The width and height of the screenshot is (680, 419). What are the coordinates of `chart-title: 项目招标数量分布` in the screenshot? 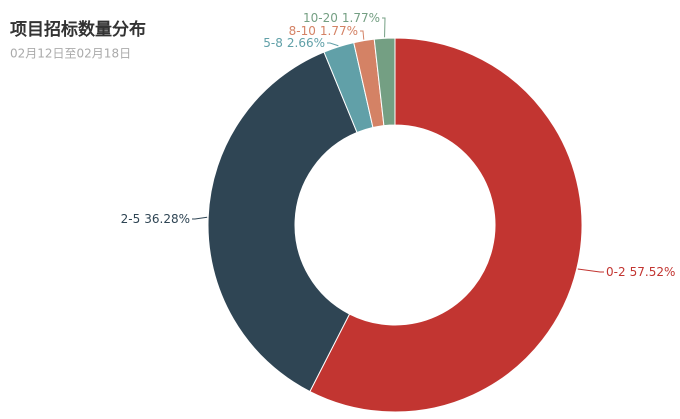 It's located at (78, 29).